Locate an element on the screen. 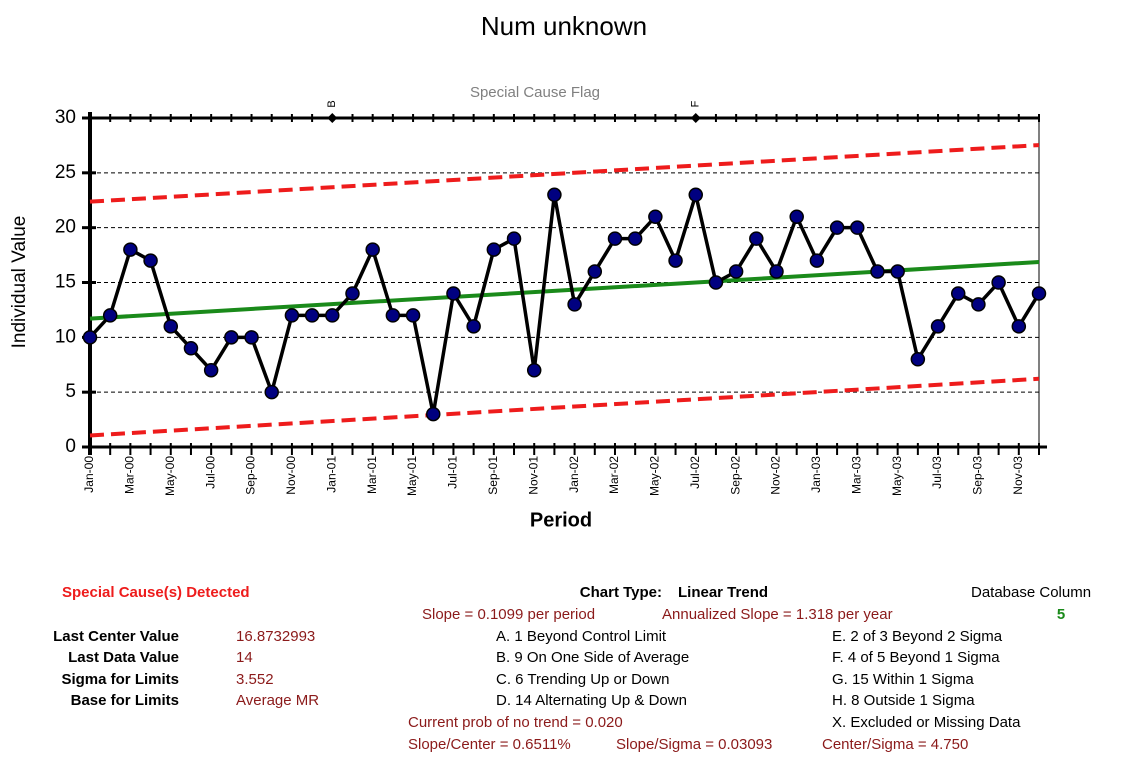 This screenshot has height=770, width=1130. stat-value: 3.552 is located at coordinates (255, 679).